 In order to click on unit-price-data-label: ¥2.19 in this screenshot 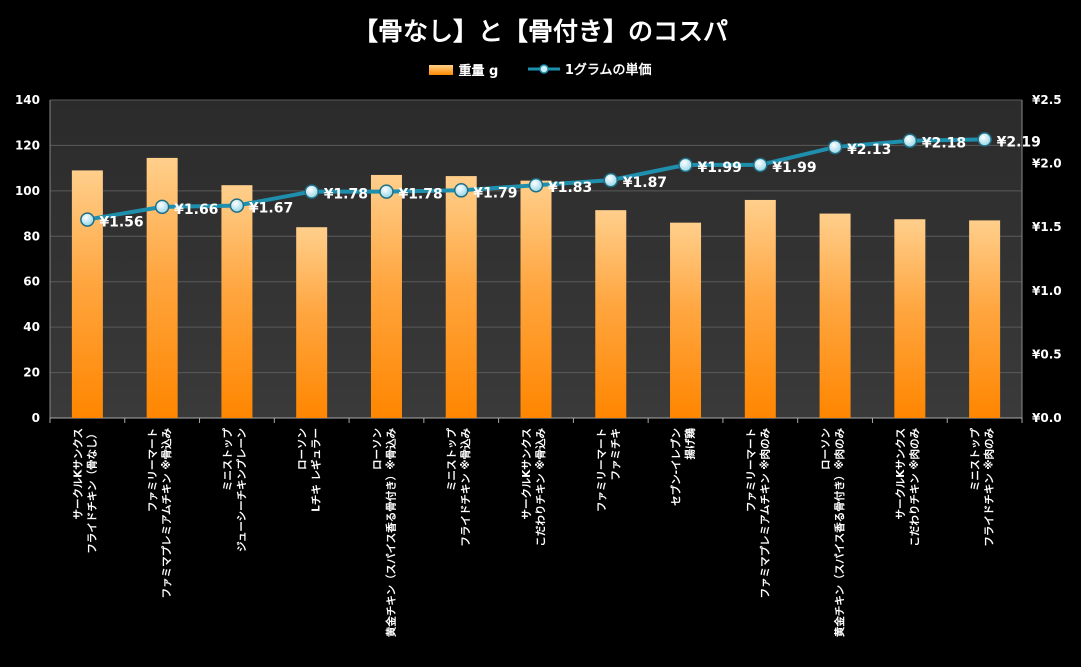, I will do `click(1019, 142)`.